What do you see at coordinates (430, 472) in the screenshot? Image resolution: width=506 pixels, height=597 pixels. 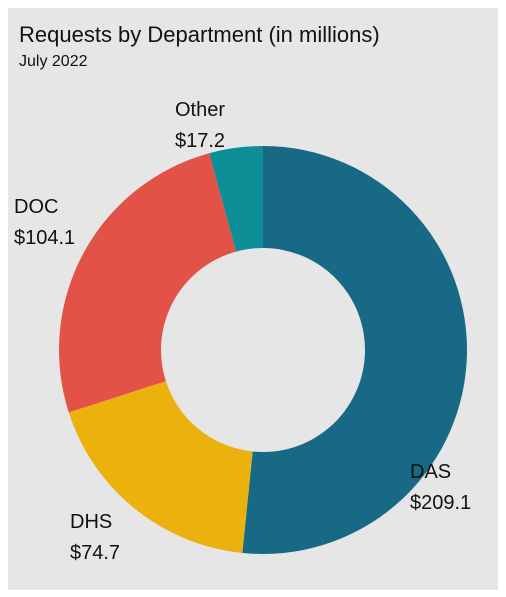 I see `slice-label: DAS` at bounding box center [430, 472].